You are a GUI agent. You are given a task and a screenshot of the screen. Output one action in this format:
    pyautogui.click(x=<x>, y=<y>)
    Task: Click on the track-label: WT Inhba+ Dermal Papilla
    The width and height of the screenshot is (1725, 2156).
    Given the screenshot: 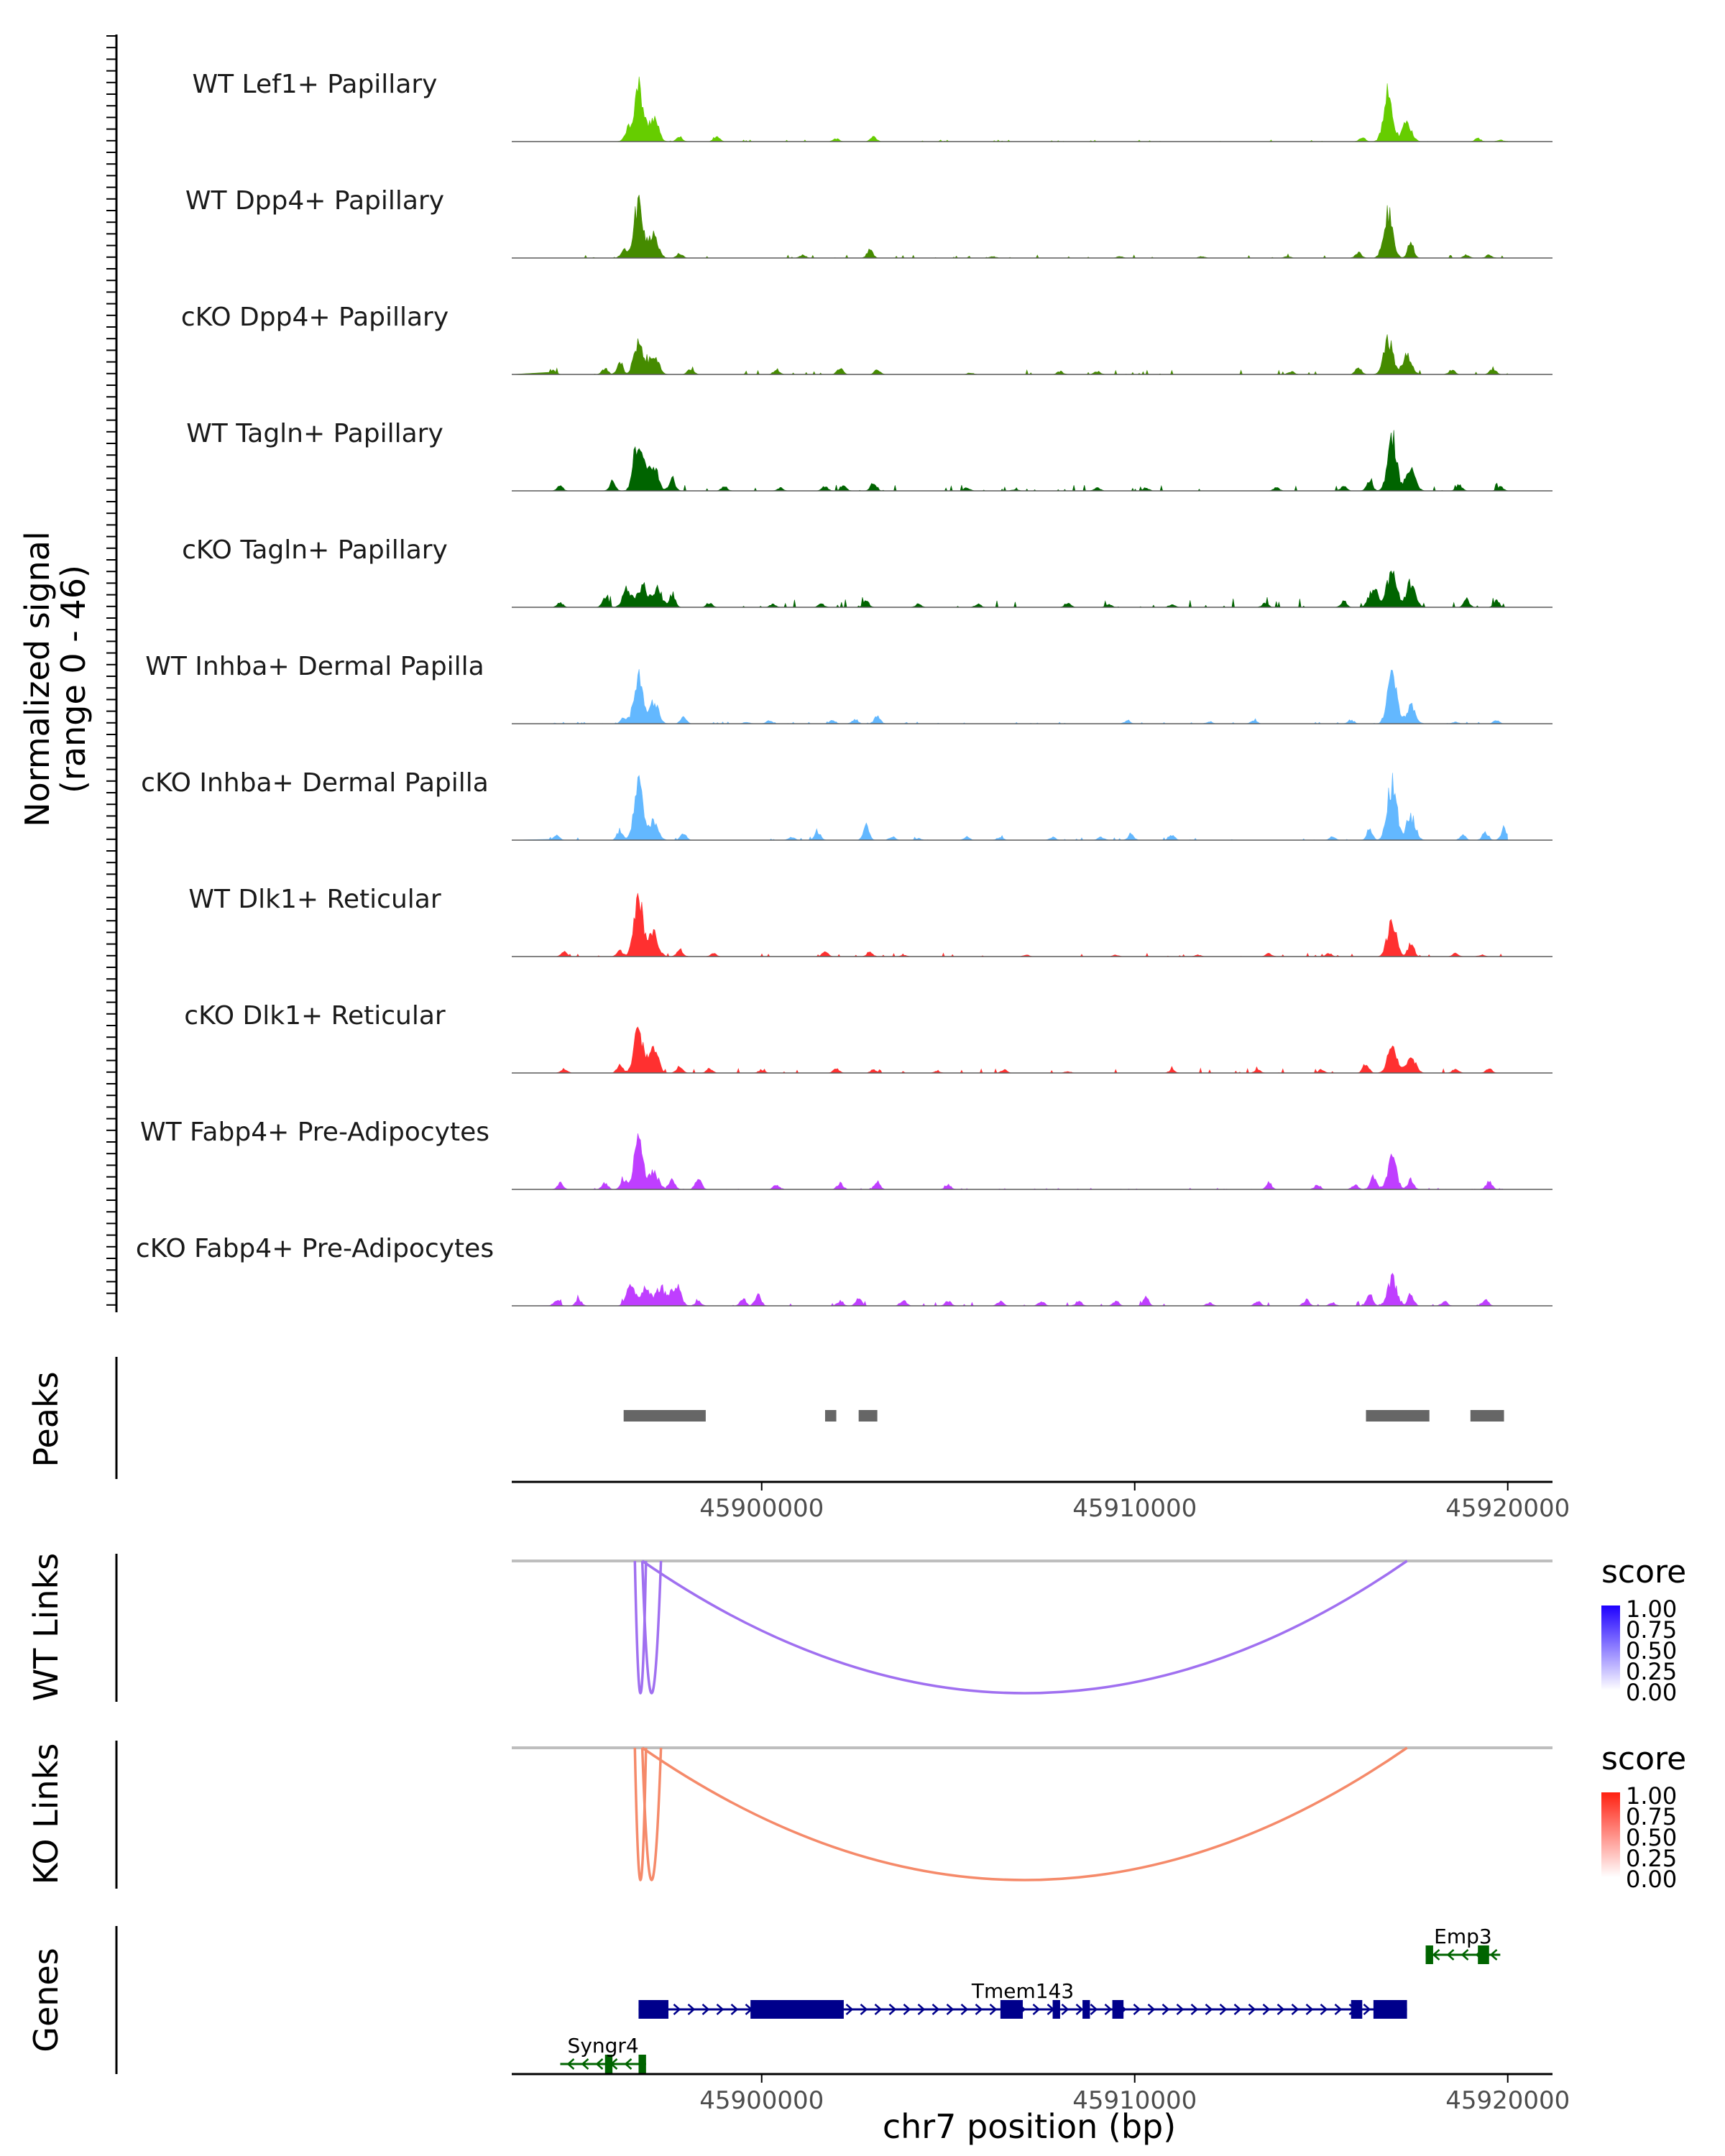 What is the action you would take?
    pyautogui.click(x=314, y=666)
    